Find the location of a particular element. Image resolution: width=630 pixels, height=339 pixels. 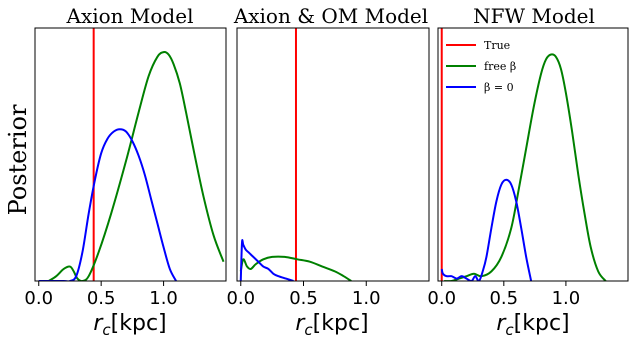

panel-title: Axion Model is located at coordinates (130, 16).